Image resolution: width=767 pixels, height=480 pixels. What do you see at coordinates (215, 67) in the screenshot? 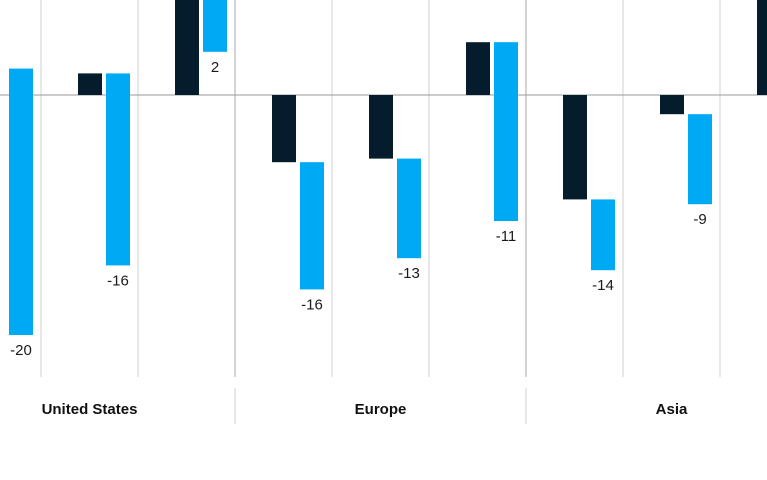
I see `data-label: 2` at bounding box center [215, 67].